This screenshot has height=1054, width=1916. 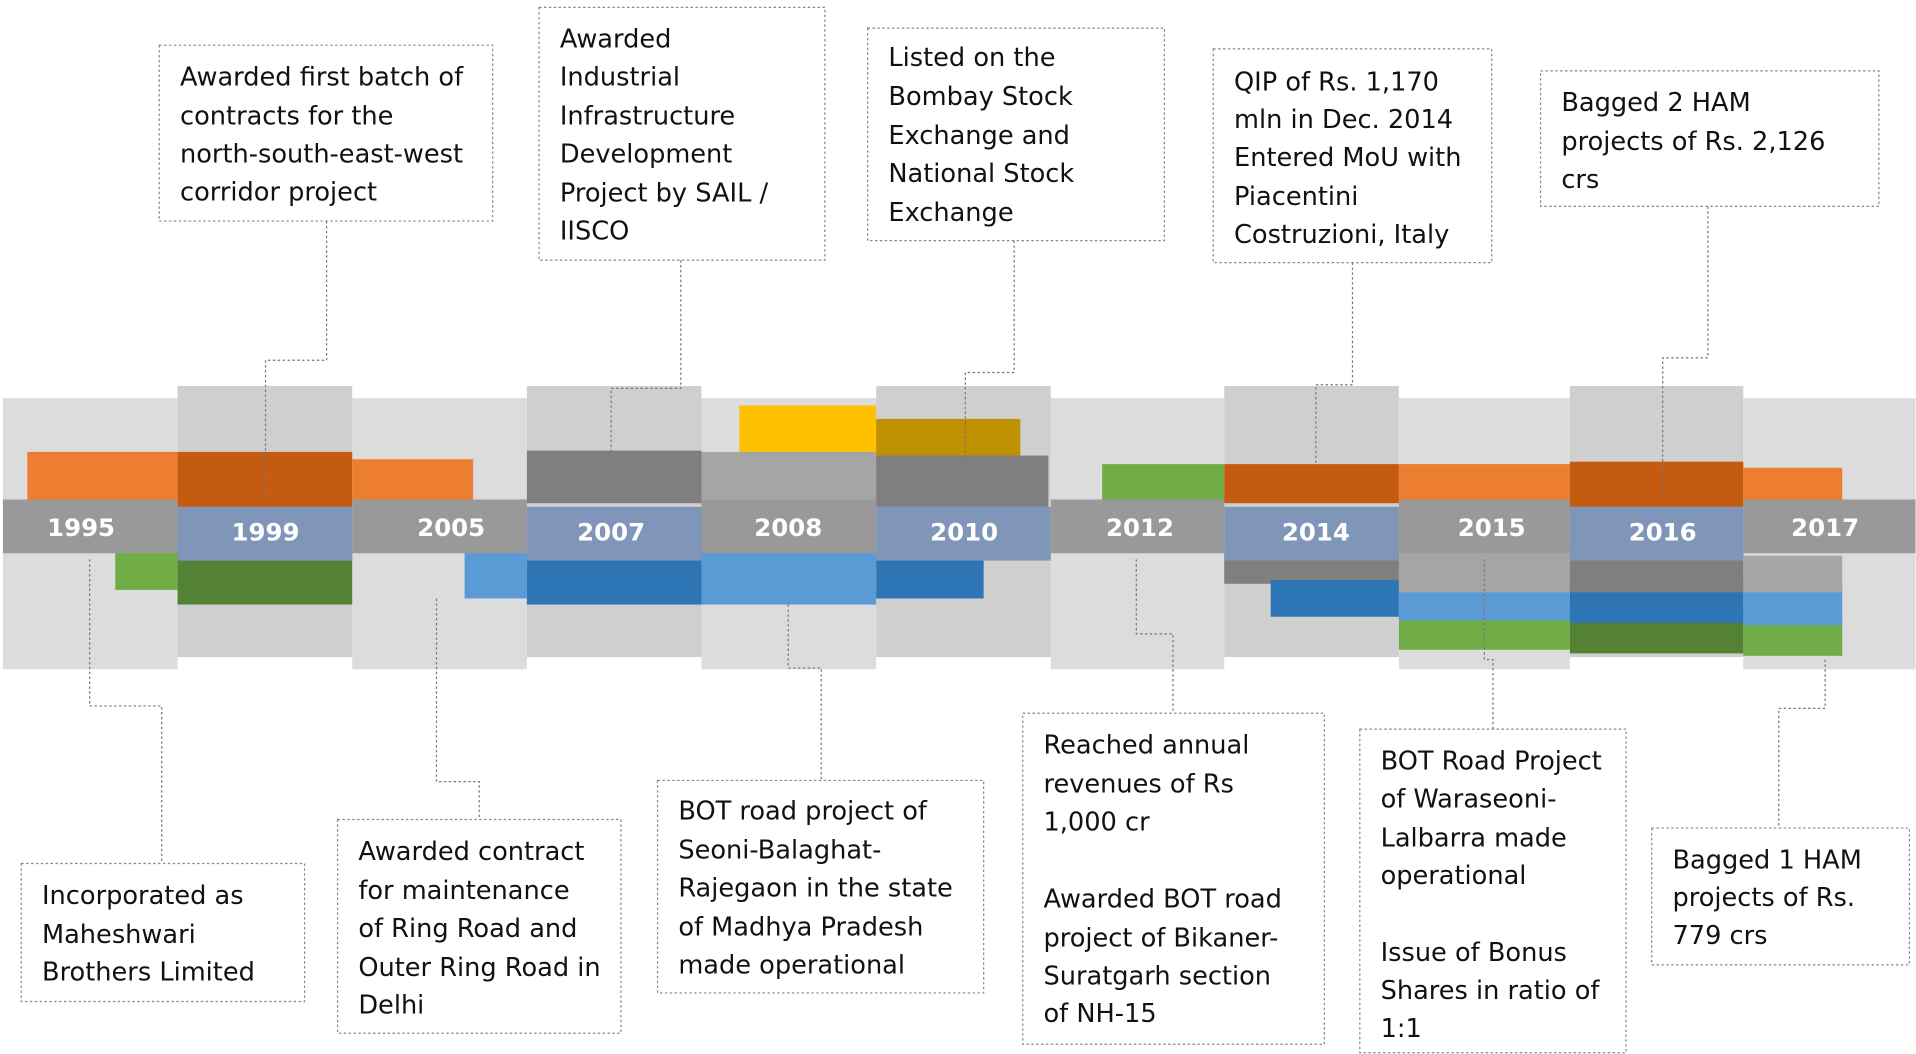 I want to click on callout-text: Exchange, so click(x=950, y=213).